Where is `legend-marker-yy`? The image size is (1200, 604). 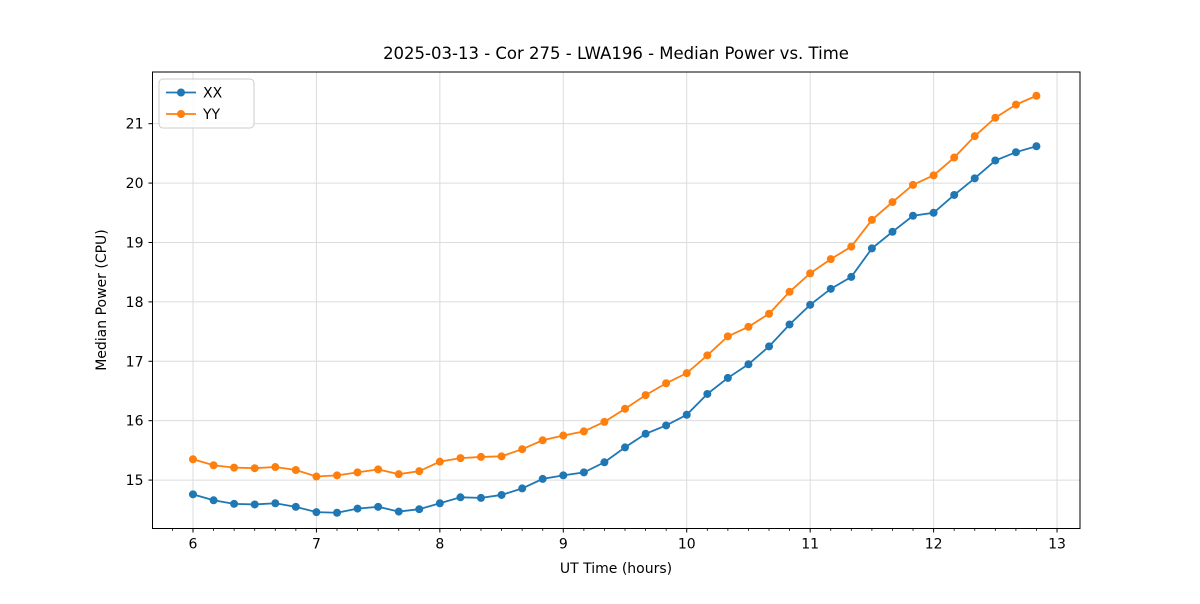
legend-marker-yy is located at coordinates (181, 114).